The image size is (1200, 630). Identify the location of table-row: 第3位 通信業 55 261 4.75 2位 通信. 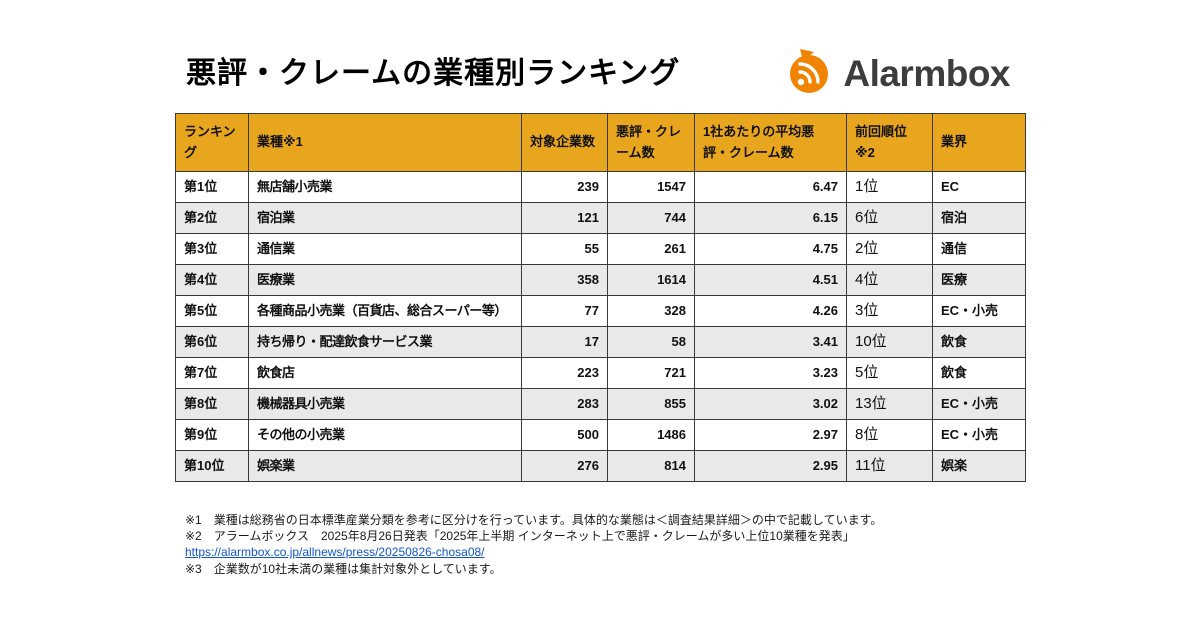
(600, 249).